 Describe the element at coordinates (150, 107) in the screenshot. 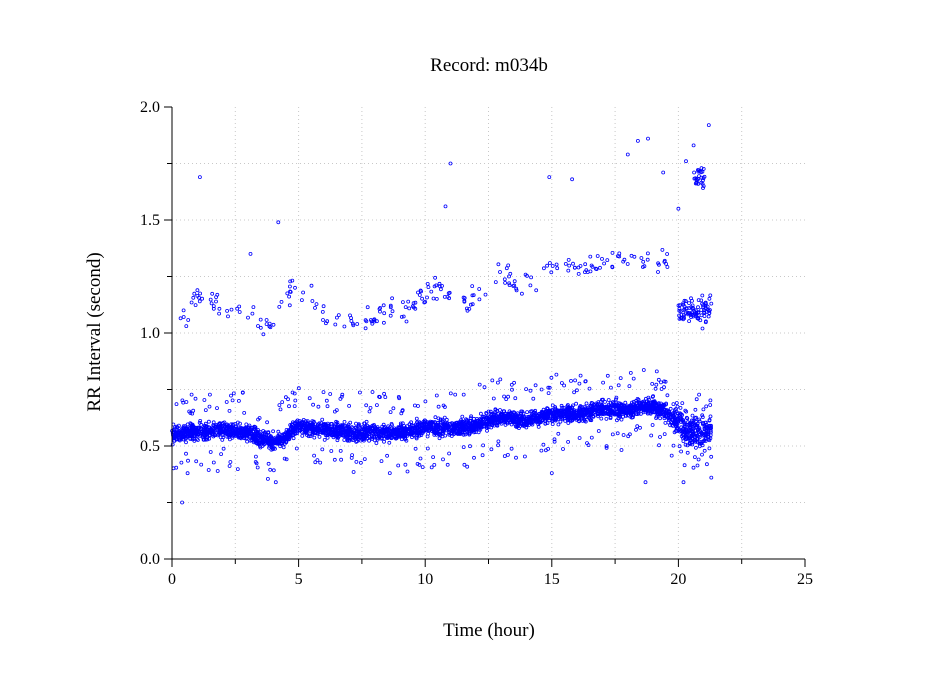

I see `y-tick-label: 2.0` at that location.